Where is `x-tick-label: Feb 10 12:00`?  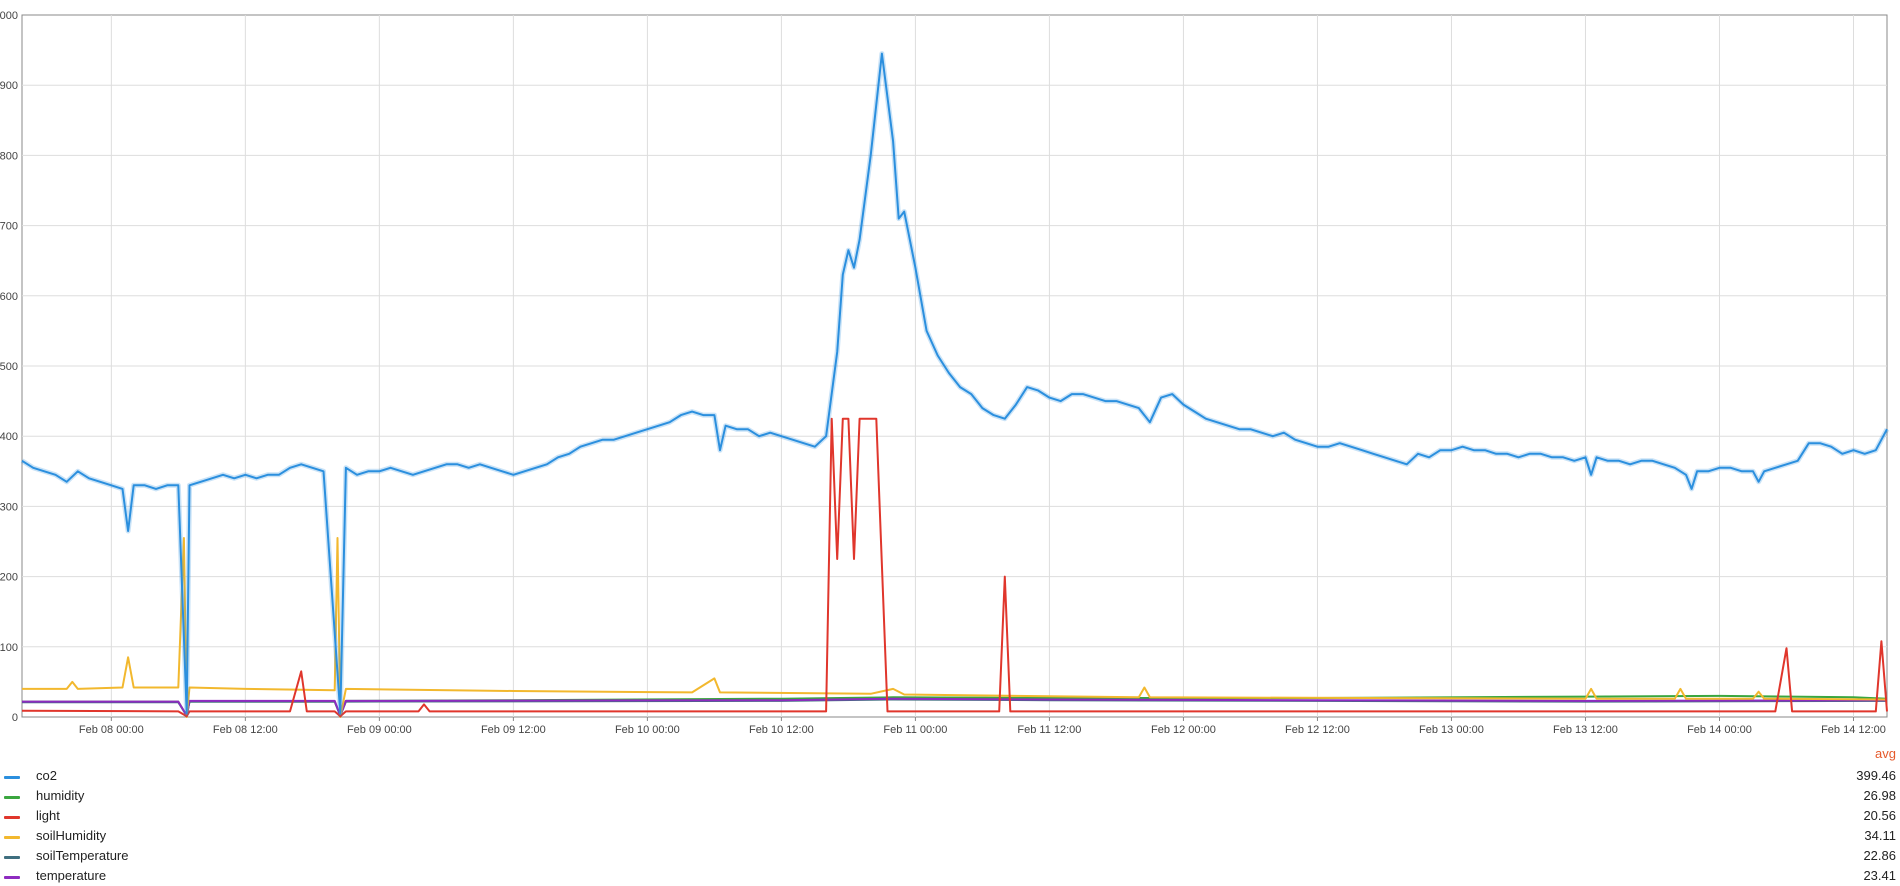
x-tick-label: Feb 10 12:00 is located at coordinates (781, 730).